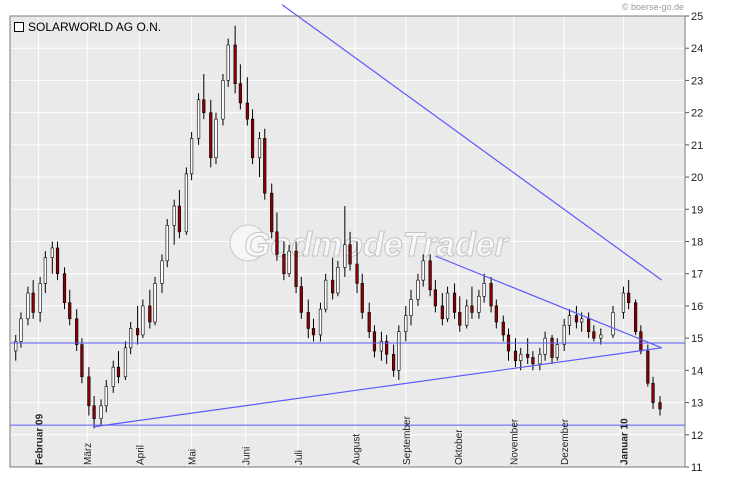  I want to click on y-tick-label: 22, so click(697, 114).